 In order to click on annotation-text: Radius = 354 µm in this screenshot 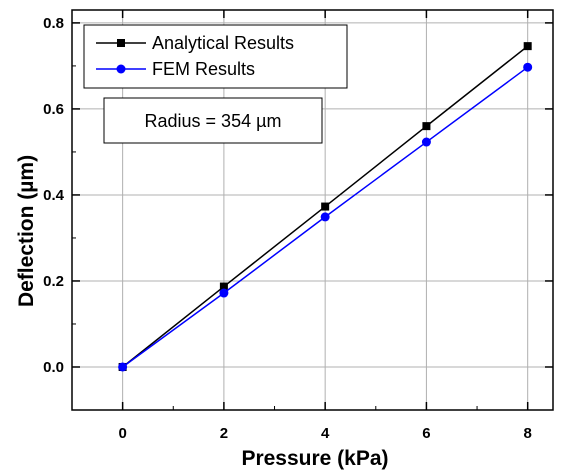, I will do `click(213, 121)`.